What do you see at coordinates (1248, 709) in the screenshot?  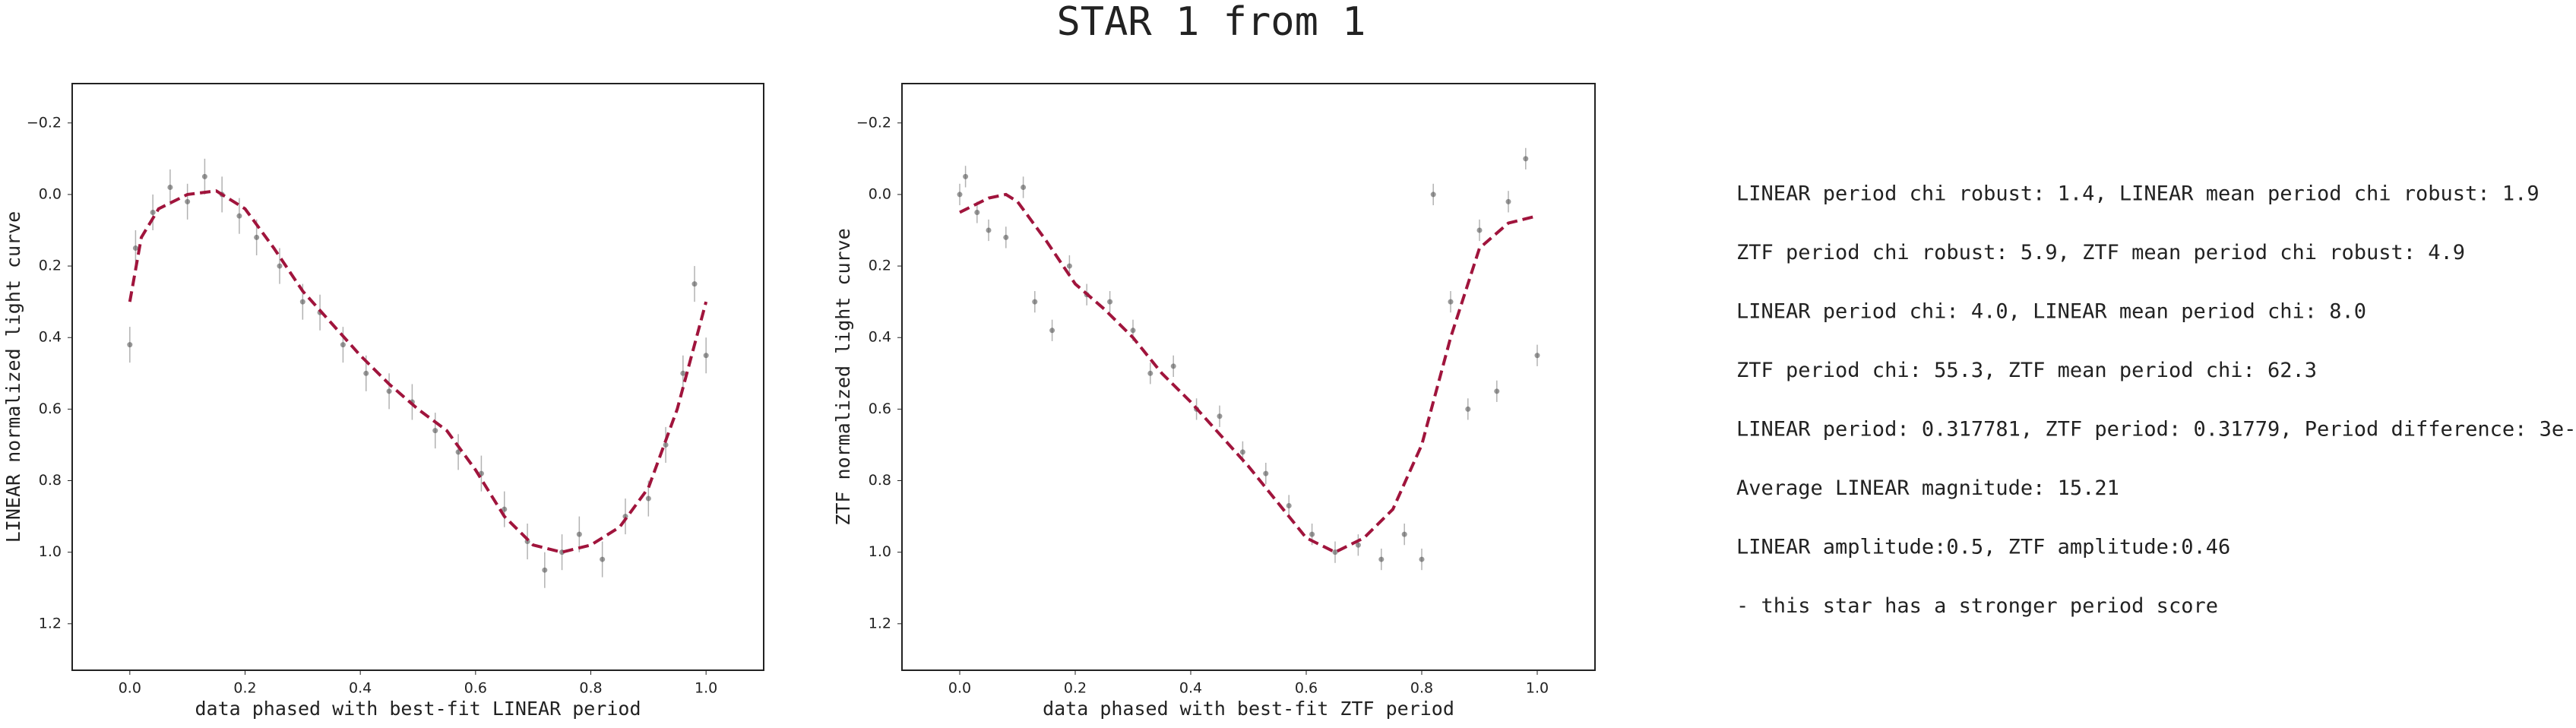 I see `x-axis-label: data phased with best-fit ZTF period` at bounding box center [1248, 709].